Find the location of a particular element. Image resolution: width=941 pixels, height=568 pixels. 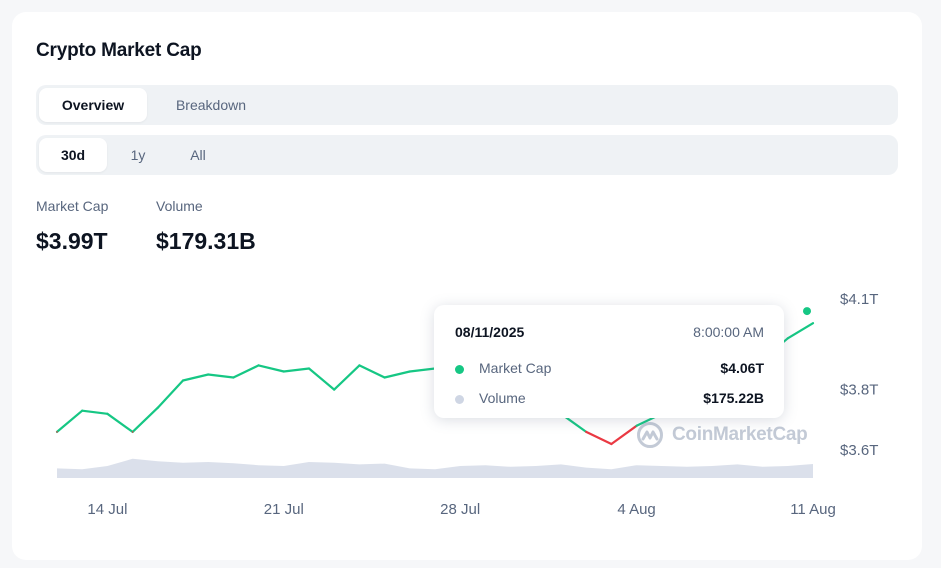

tooltip-market-cap-value: $4.06T is located at coordinates (742, 368).